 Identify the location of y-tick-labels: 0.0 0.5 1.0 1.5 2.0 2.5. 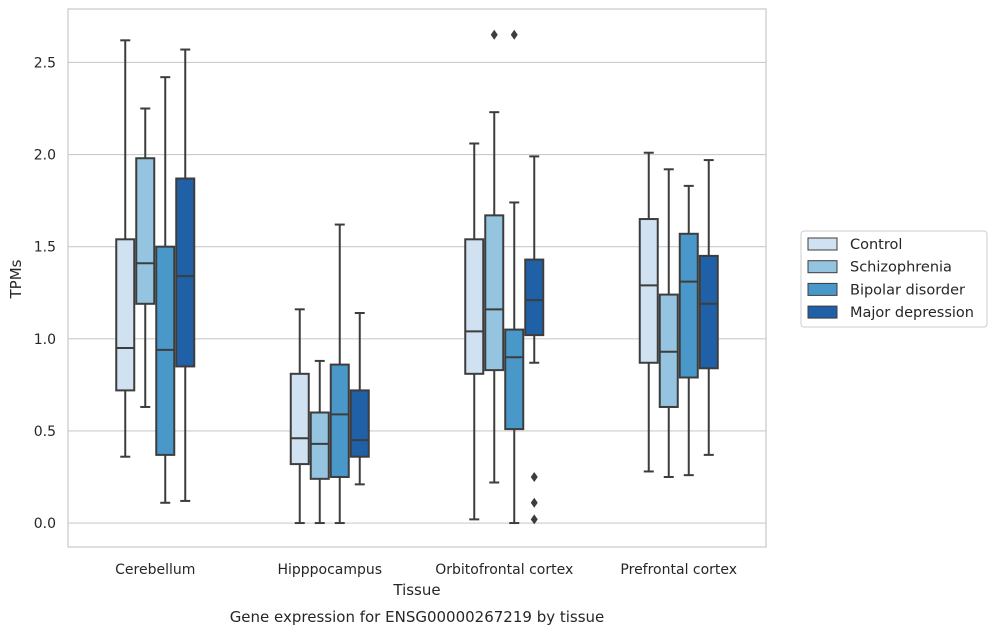
(45, 293).